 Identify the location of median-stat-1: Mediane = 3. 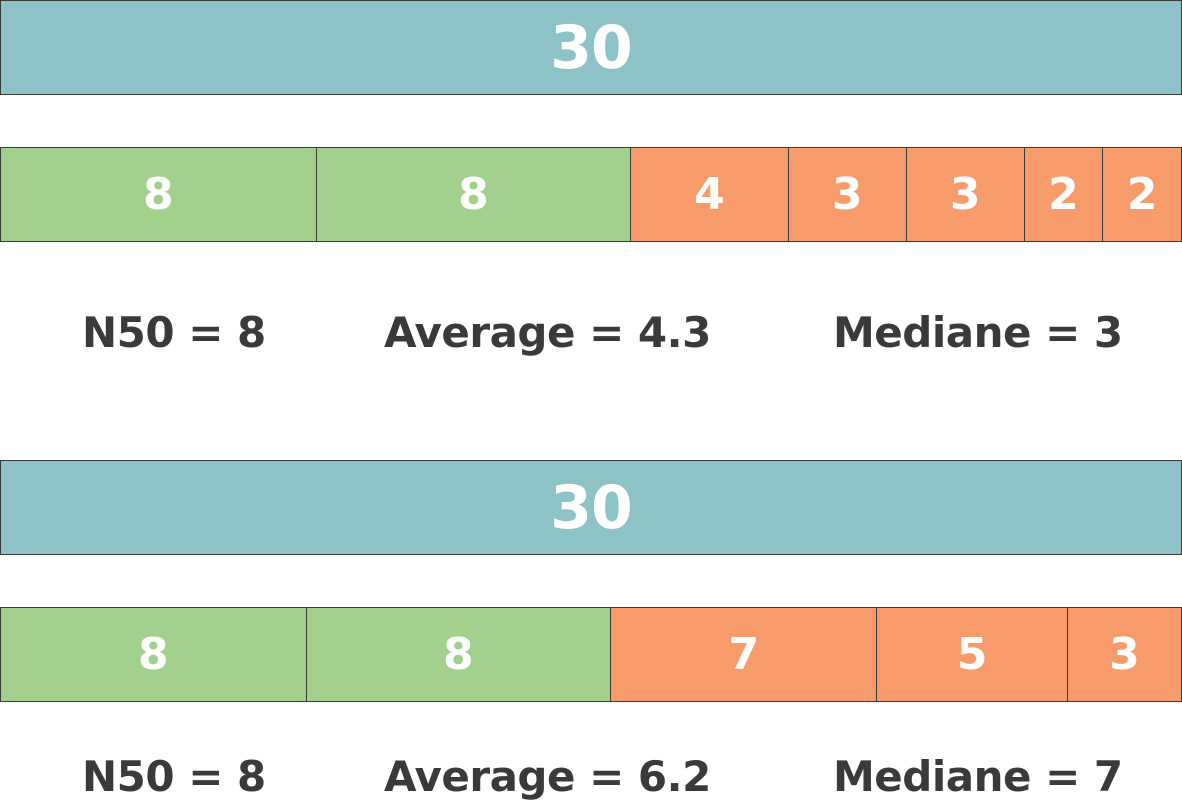
(978, 332).